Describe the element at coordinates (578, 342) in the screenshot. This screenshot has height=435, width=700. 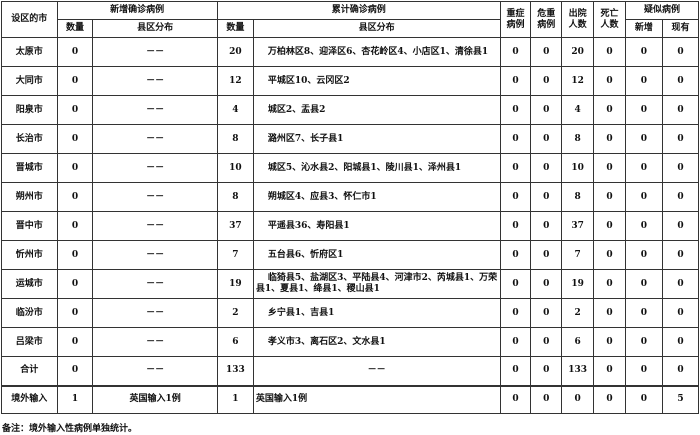
I see `cell-discharged: 6` at that location.